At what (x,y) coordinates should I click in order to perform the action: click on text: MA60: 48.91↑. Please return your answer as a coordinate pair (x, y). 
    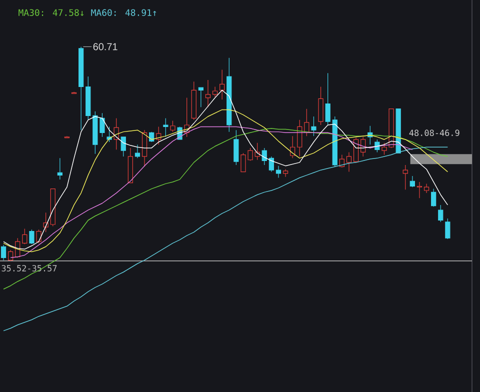
    Looking at the image, I should click on (123, 12).